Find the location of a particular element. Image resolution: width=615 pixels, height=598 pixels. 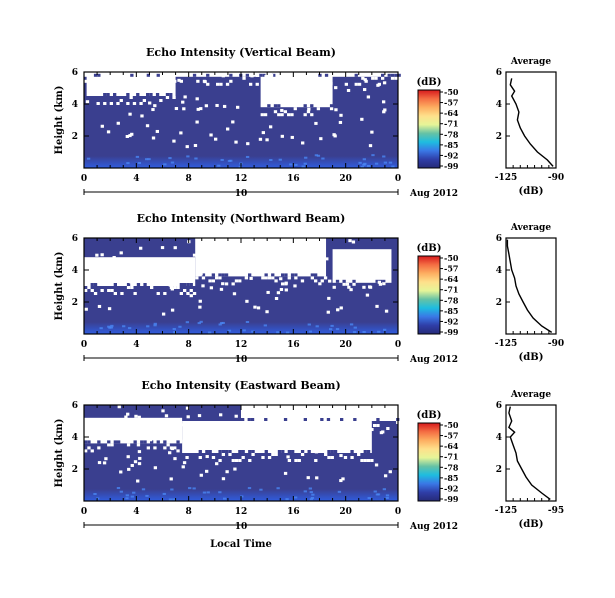

colorbar is located at coordinates (429, 462).